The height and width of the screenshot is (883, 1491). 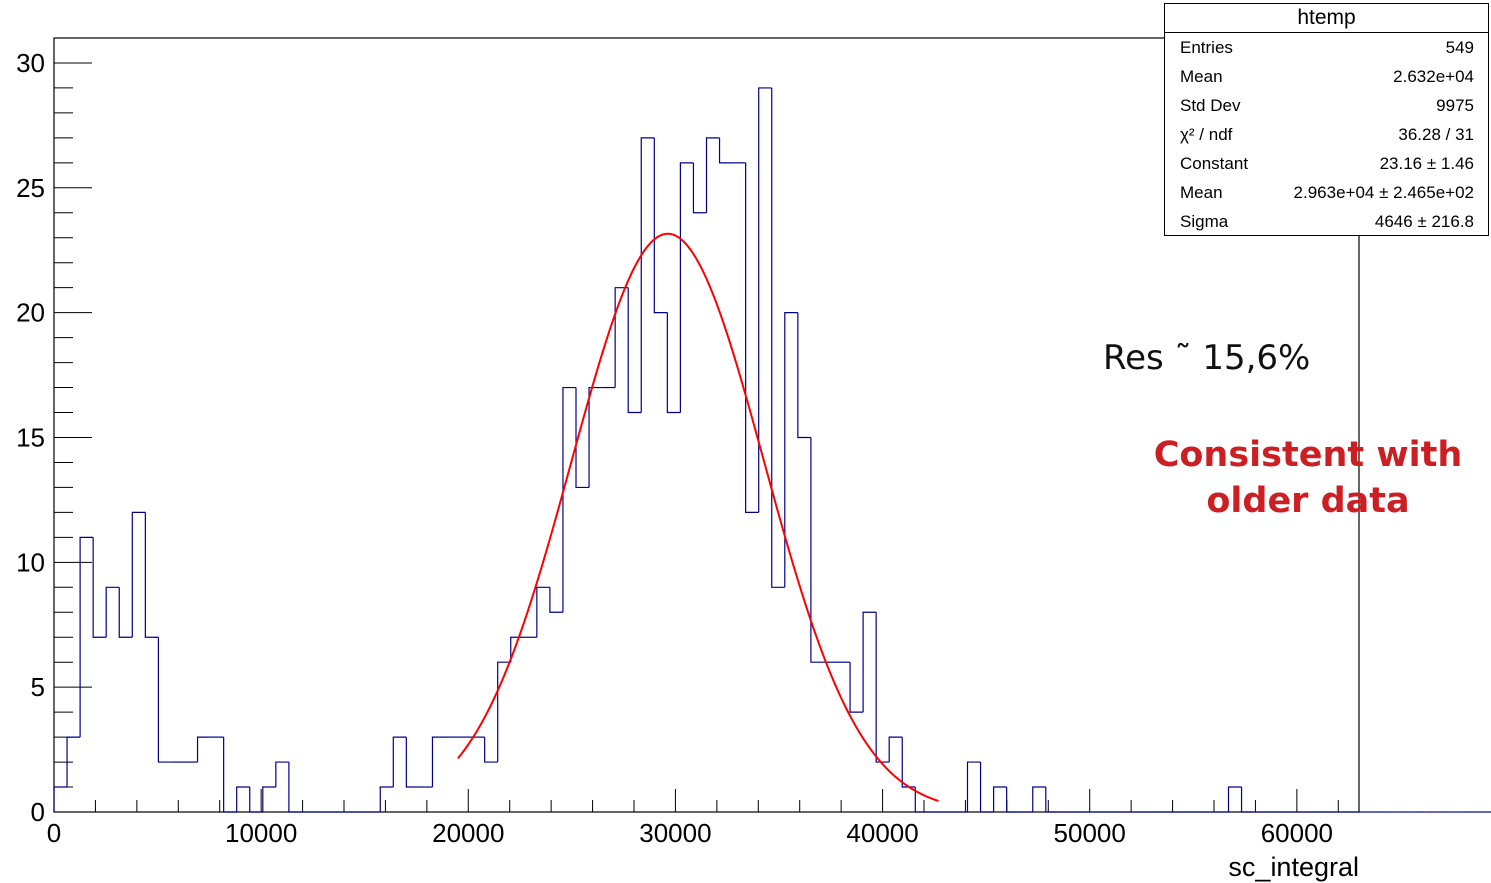 What do you see at coordinates (1426, 163) in the screenshot?
I see `stats-value: 23.16 ± 1.46` at bounding box center [1426, 163].